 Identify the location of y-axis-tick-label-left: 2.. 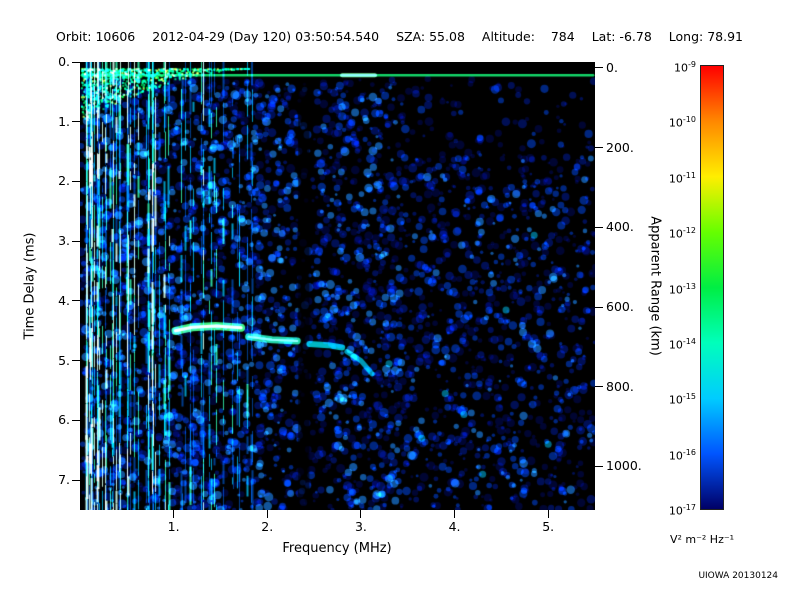
(64, 181).